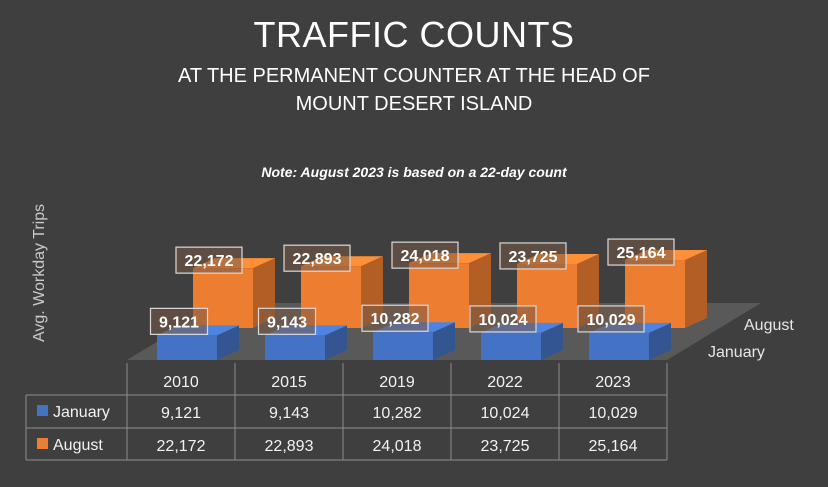  I want to click on chart-title: TRAFFIC COUNTS, so click(414, 34).